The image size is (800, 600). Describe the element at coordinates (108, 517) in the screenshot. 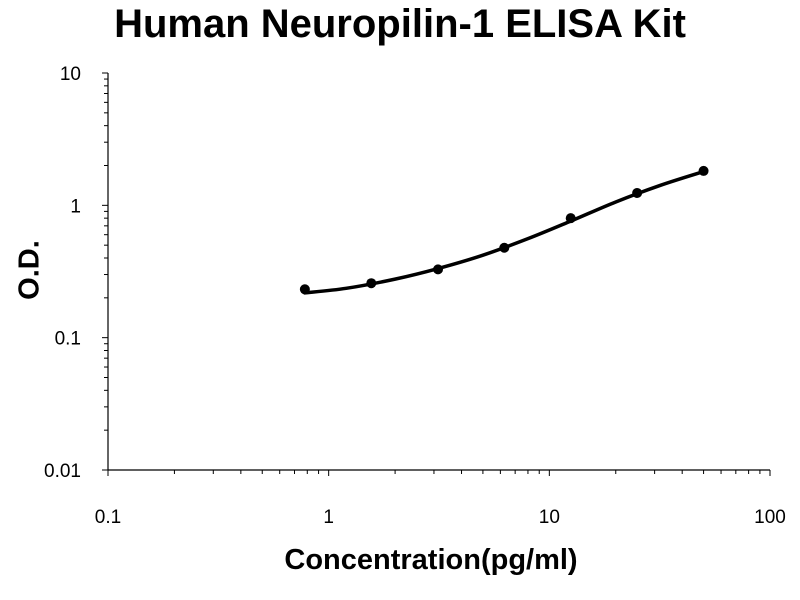

I see `x-tick-label: 0.1` at that location.